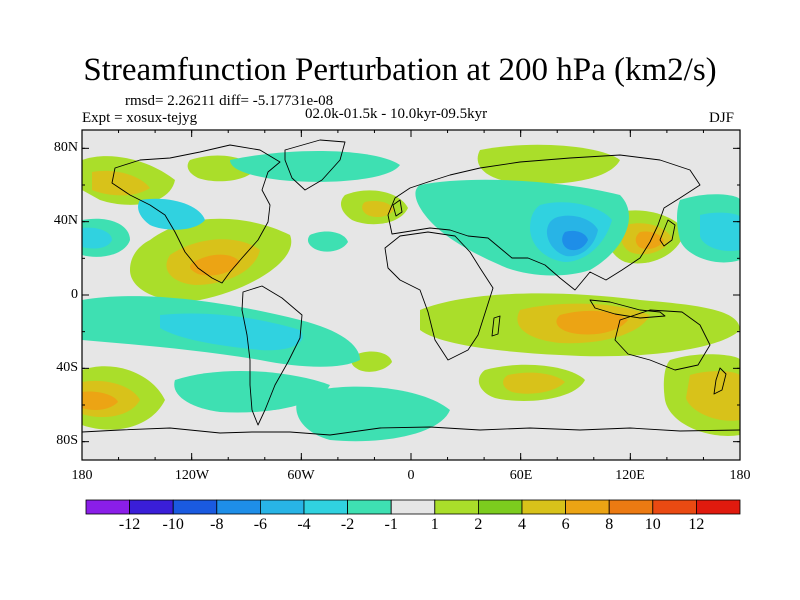 The image size is (800, 600). I want to click on lat-label-0: 0, so click(74, 294).